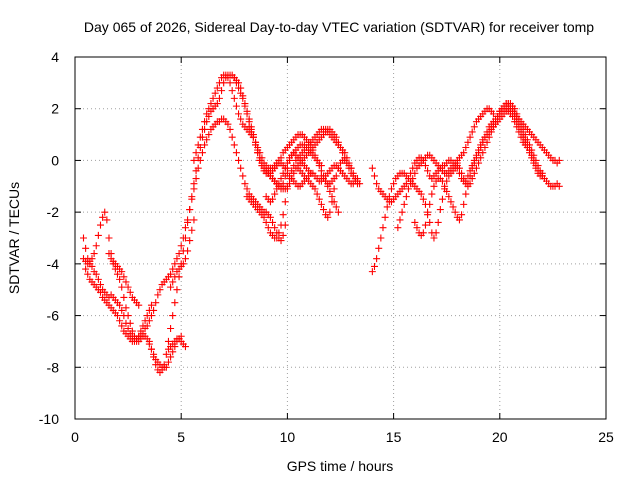 Image resolution: width=640 pixels, height=480 pixels. What do you see at coordinates (340, 466) in the screenshot?
I see `x-axis-label: GPS time / hours` at bounding box center [340, 466].